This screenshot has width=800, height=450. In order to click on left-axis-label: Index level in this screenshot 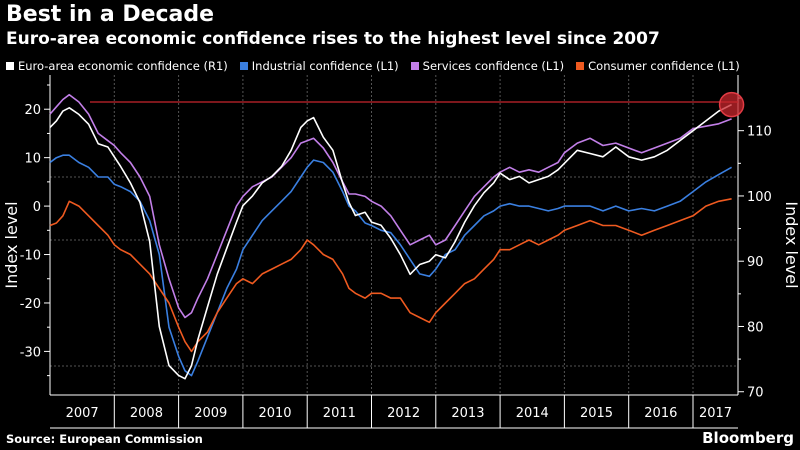, I will do `click(11, 244)`.